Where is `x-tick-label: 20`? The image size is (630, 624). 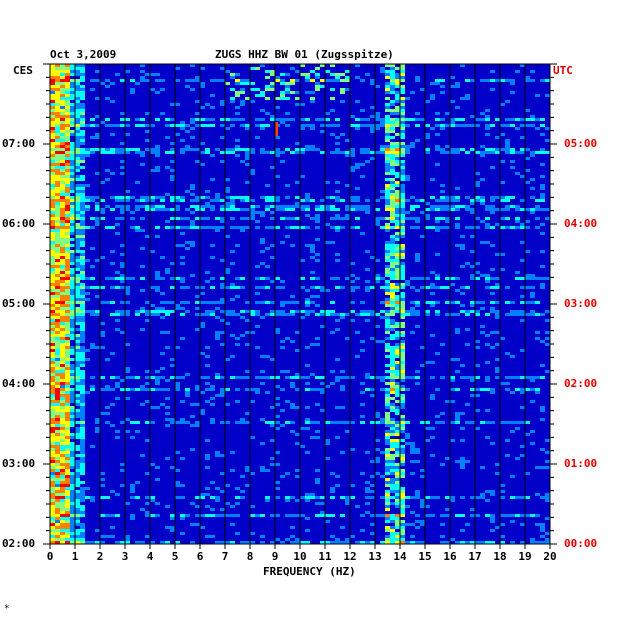
x-tick-label: 20 is located at coordinates (550, 556).